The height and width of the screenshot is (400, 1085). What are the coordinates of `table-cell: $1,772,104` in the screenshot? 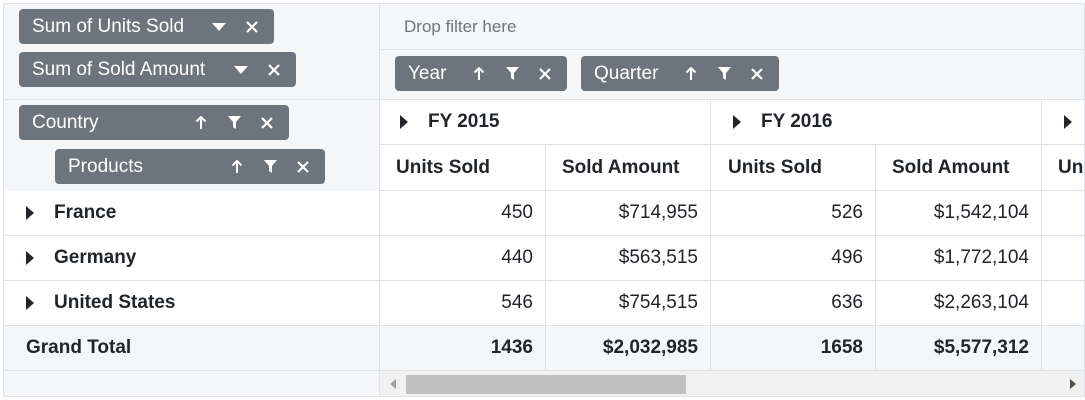 It's located at (959, 258).